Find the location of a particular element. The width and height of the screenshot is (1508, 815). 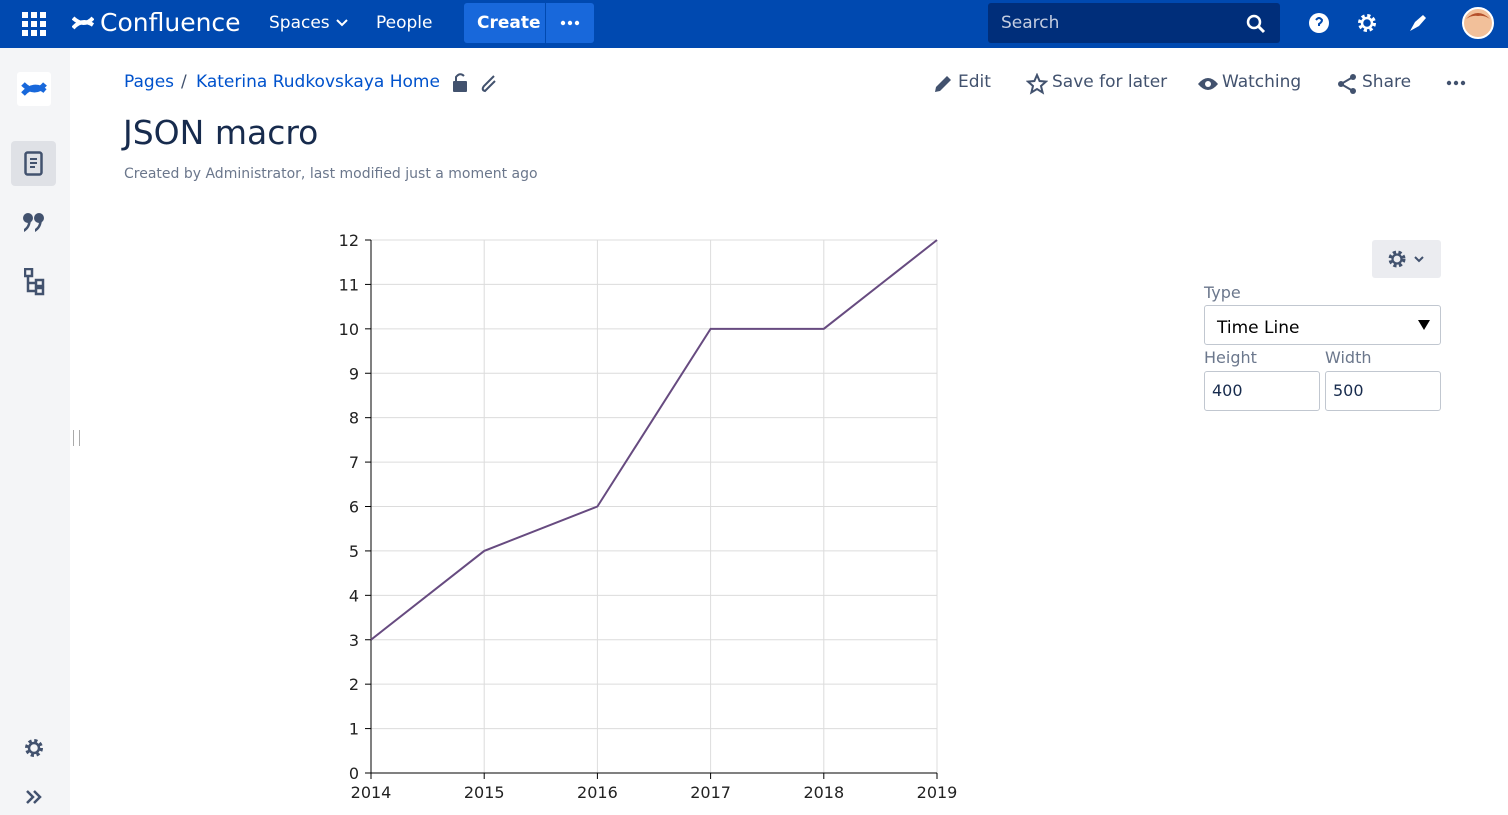

y-tick-label: 11 is located at coordinates (349, 284).